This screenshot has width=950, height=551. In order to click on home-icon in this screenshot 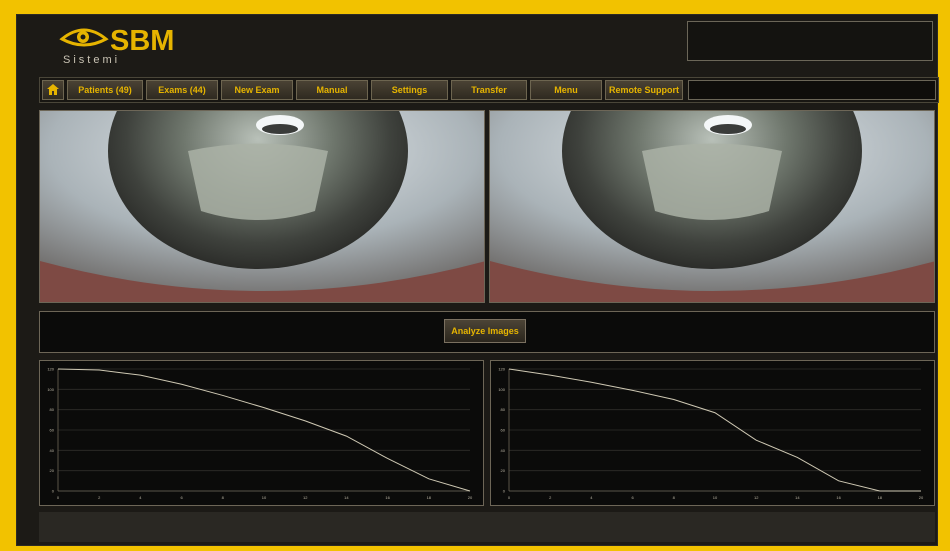, I will do `click(53, 89)`.